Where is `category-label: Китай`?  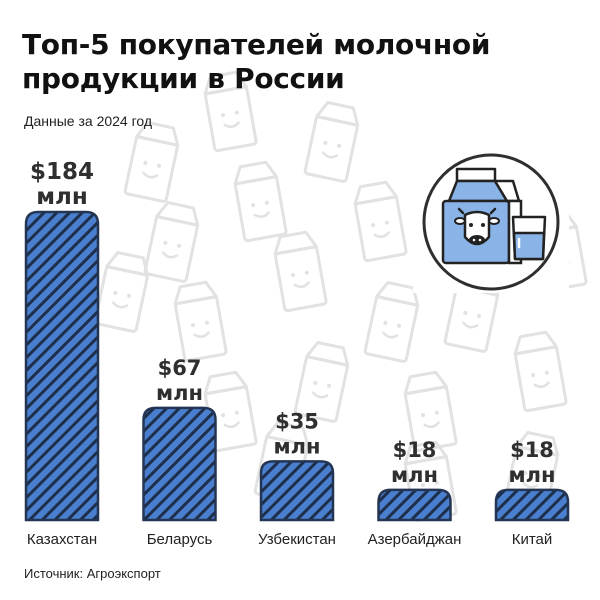
category-label: Китай is located at coordinates (532, 539).